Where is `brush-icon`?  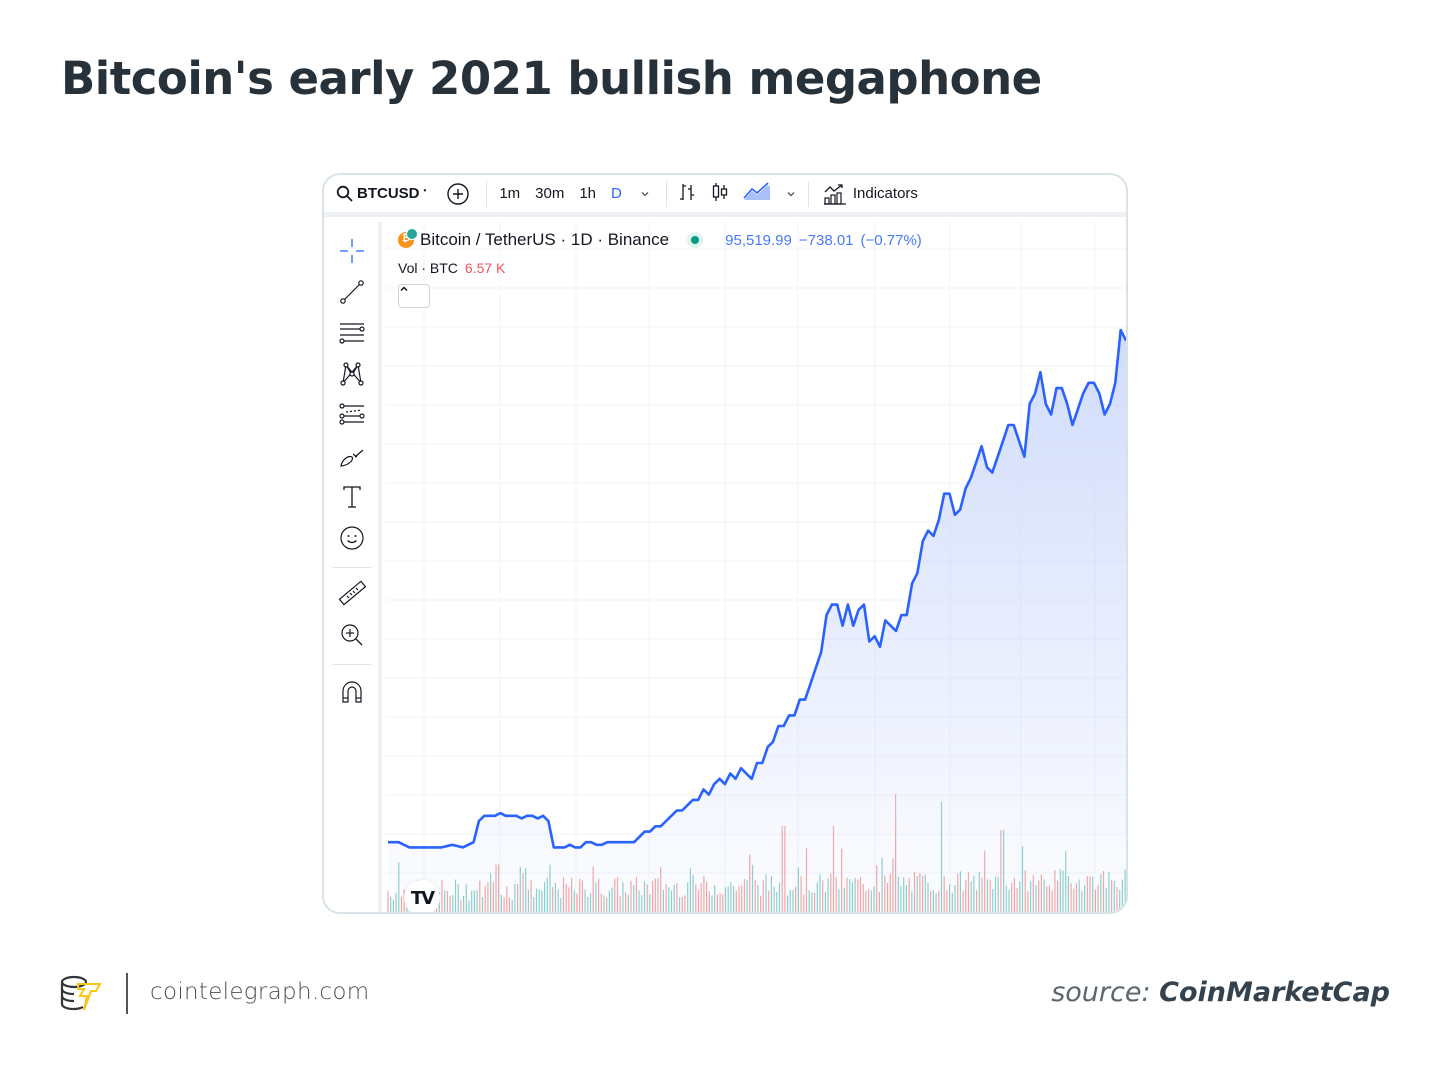 brush-icon is located at coordinates (352, 458).